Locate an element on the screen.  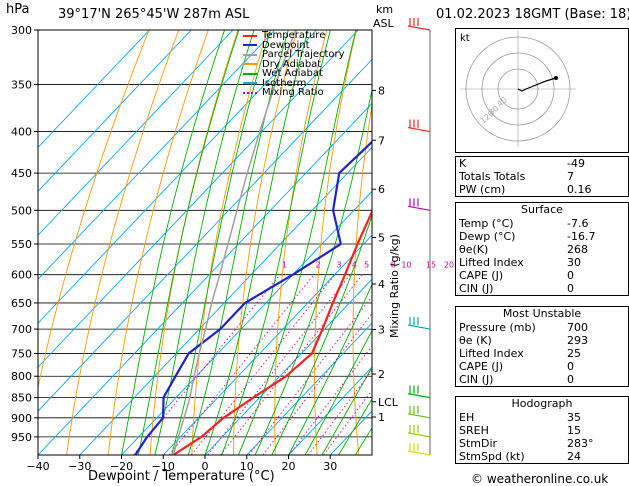
temperature-tick-label: −40 is located at coordinates (37, 466).